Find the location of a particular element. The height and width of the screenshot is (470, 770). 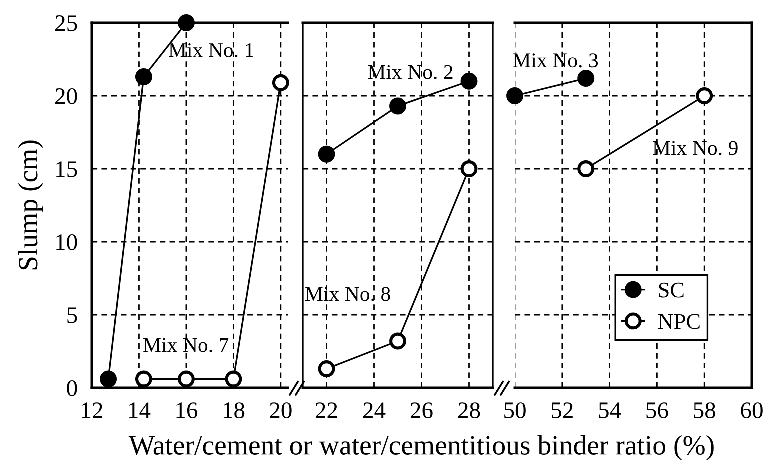

x-tick-label: 56 is located at coordinates (657, 410).